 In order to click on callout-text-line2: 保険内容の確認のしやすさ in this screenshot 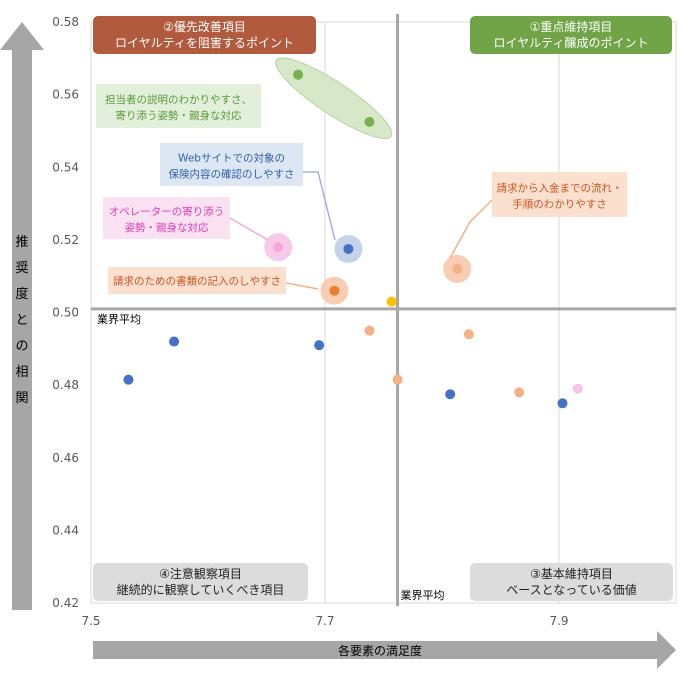, I will do `click(232, 174)`.